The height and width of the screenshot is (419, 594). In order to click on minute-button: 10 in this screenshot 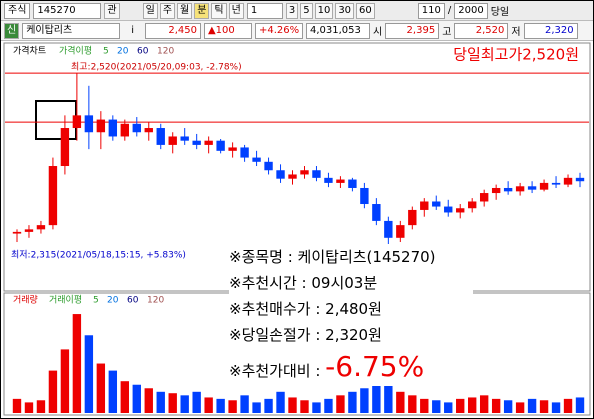, I will do `click(324, 10)`.